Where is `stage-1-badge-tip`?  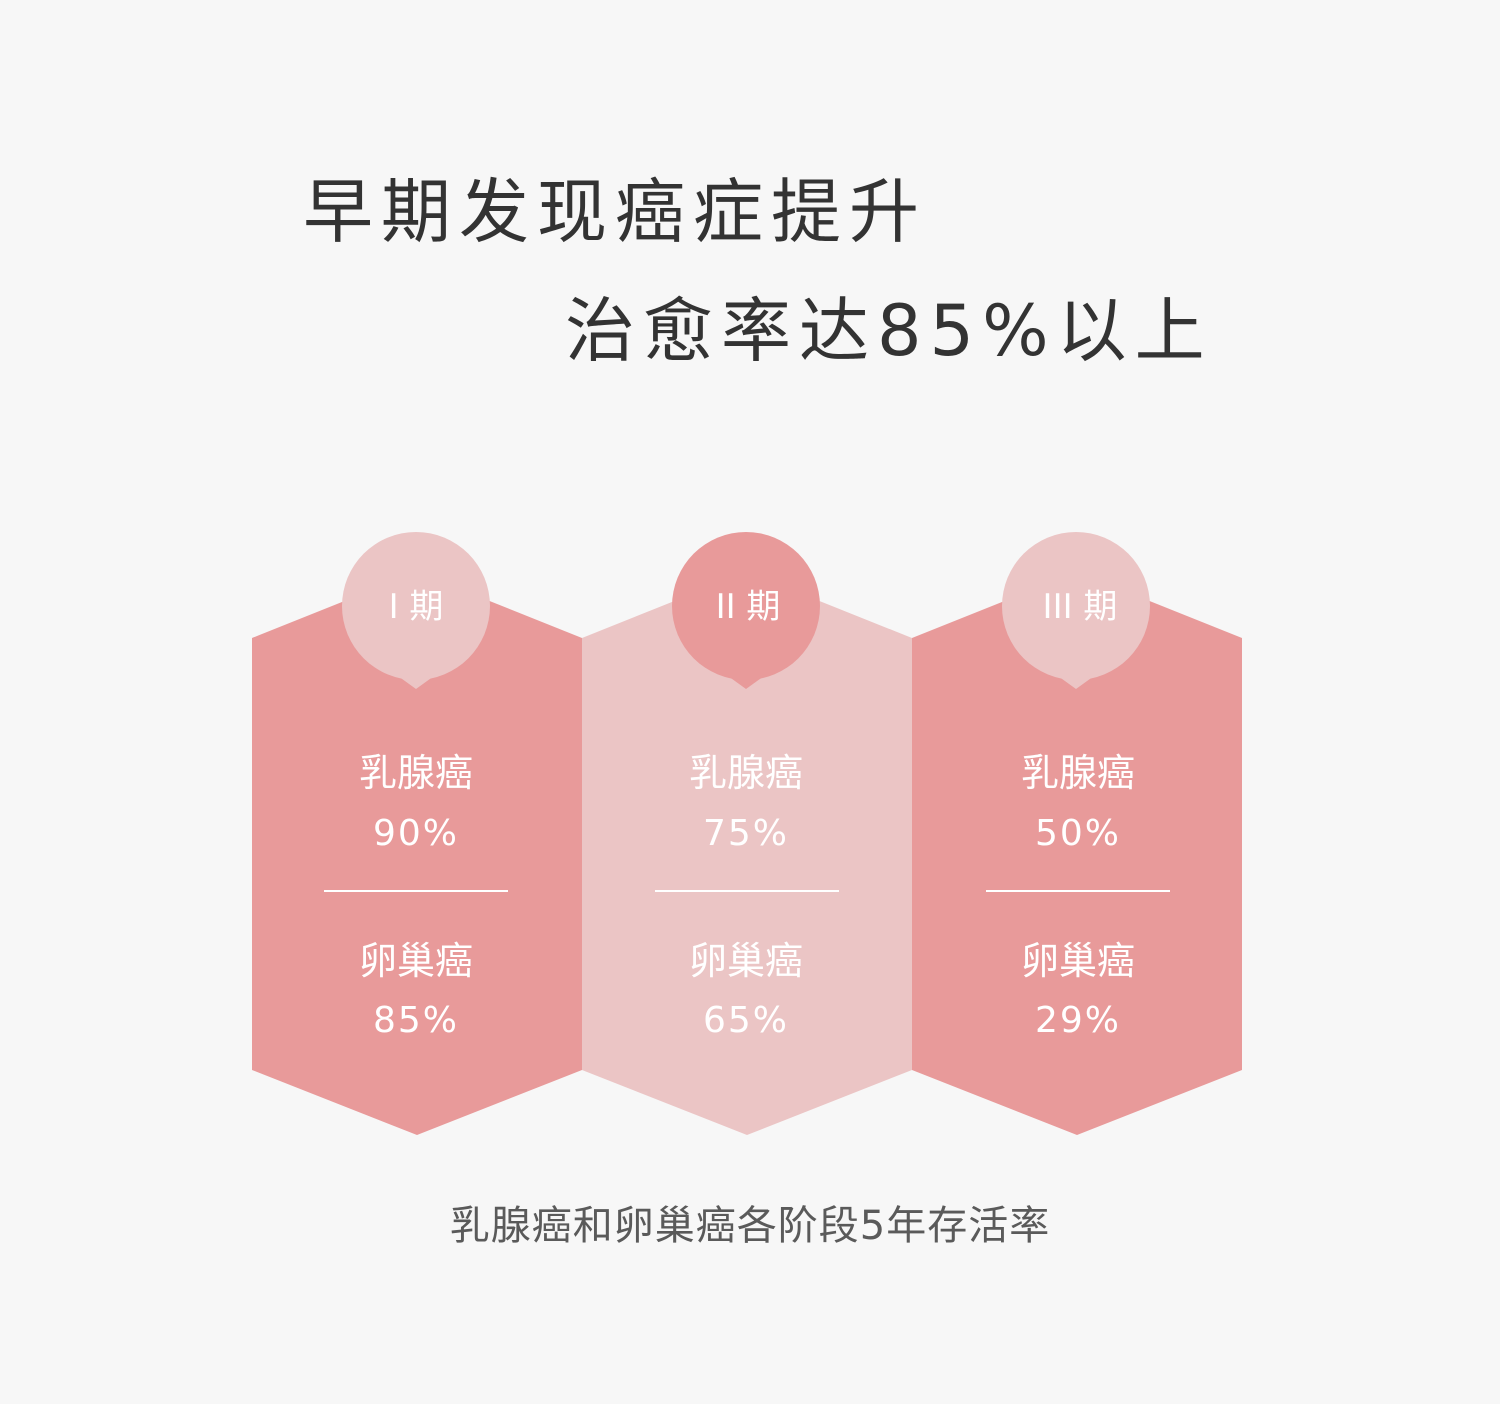
stage-1-badge-tip is located at coordinates (416, 682).